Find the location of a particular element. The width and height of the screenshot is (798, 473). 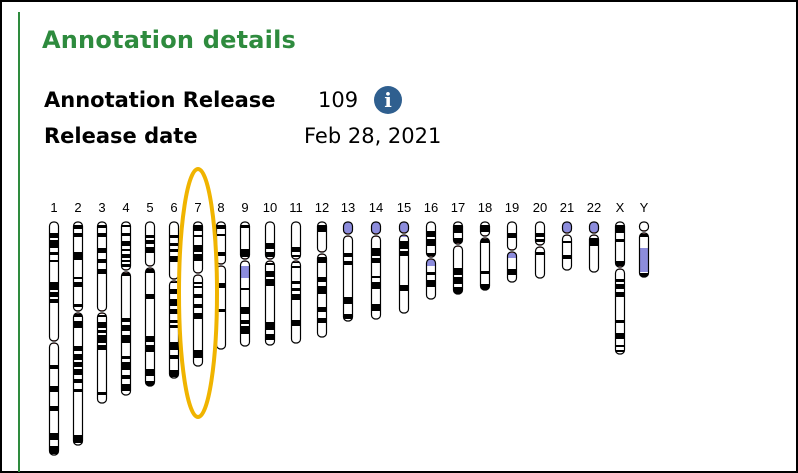

panel-left-border is located at coordinates (19, 242).